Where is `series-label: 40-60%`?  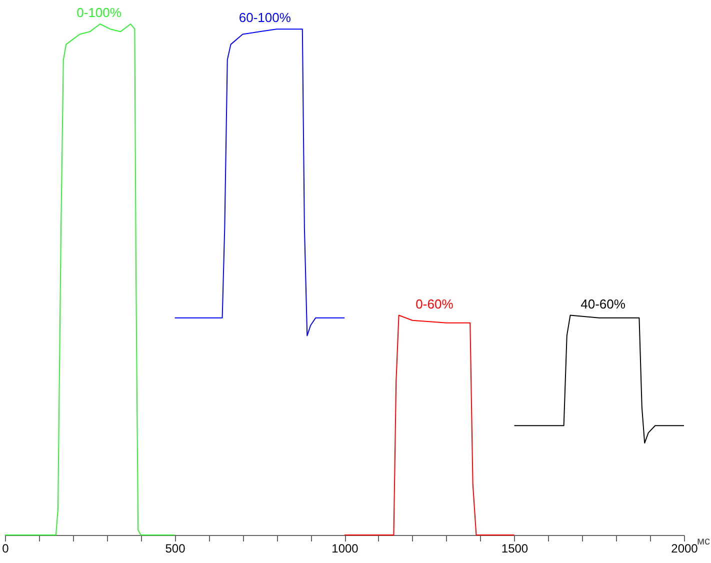 series-label: 40-60% is located at coordinates (603, 304).